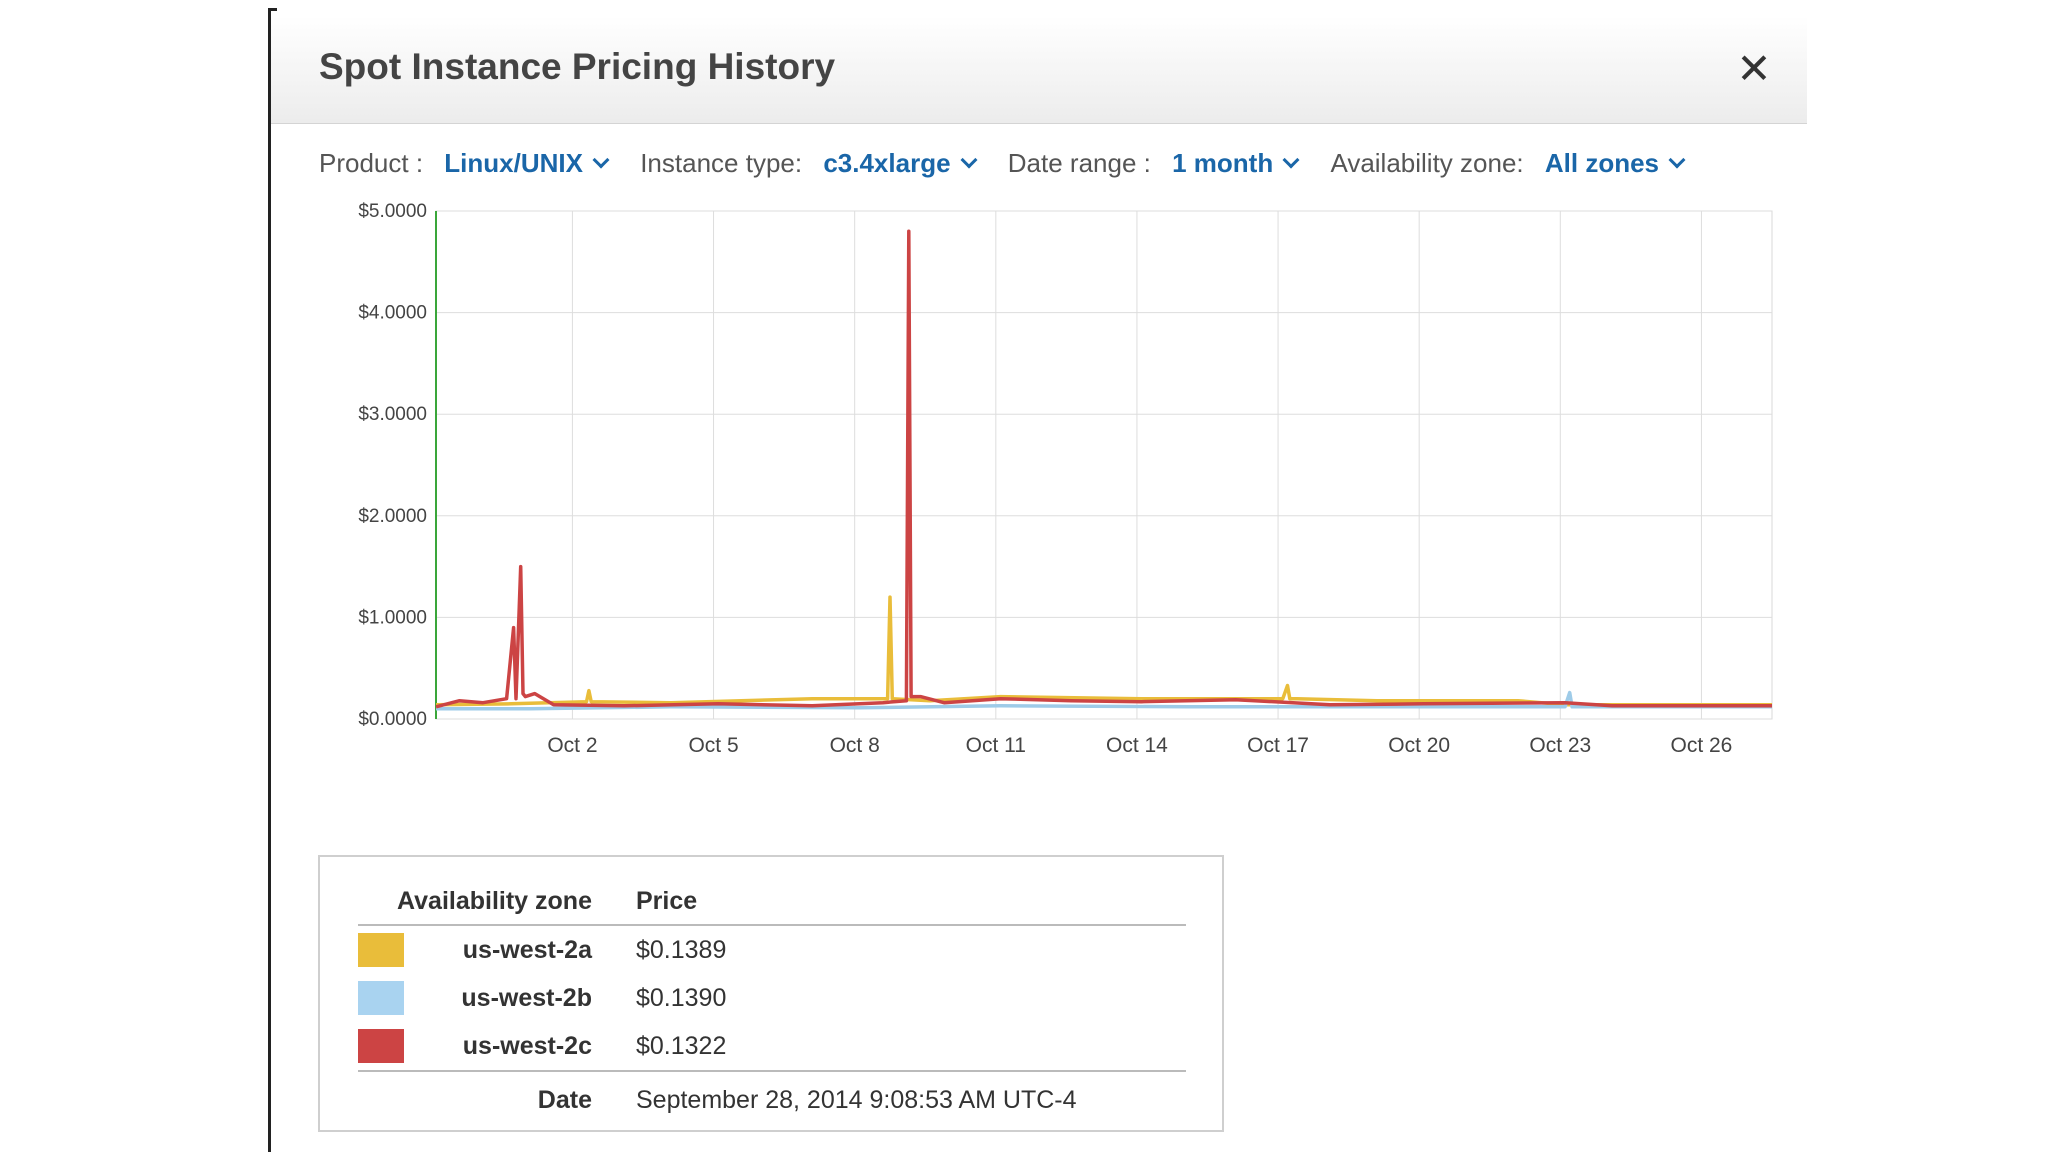 The image size is (2048, 1152). What do you see at coordinates (392, 211) in the screenshot?
I see `y-tick-label: $5.0000` at bounding box center [392, 211].